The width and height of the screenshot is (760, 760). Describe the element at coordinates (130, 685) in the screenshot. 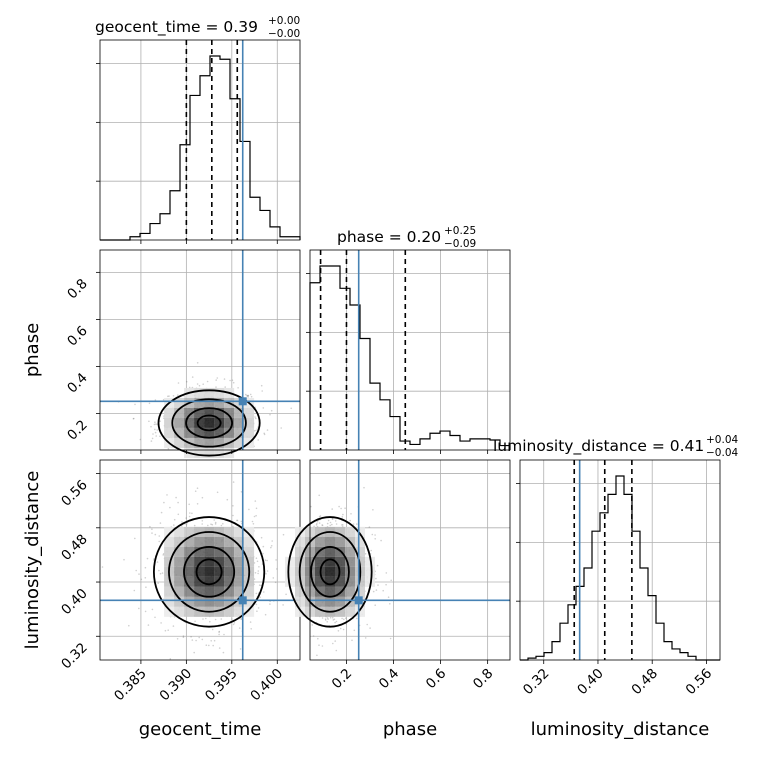

I see `x-tick-label: 0.385` at that location.